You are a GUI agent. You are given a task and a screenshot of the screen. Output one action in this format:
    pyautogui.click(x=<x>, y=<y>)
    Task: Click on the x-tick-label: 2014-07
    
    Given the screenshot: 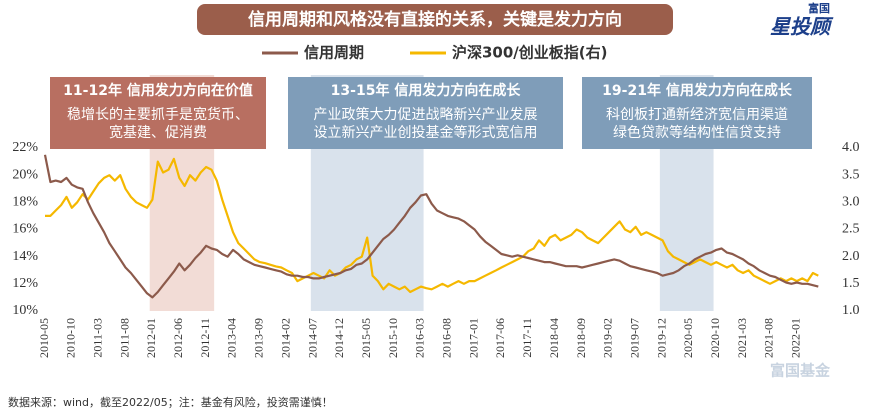 What is the action you would take?
    pyautogui.click(x=312, y=338)
    